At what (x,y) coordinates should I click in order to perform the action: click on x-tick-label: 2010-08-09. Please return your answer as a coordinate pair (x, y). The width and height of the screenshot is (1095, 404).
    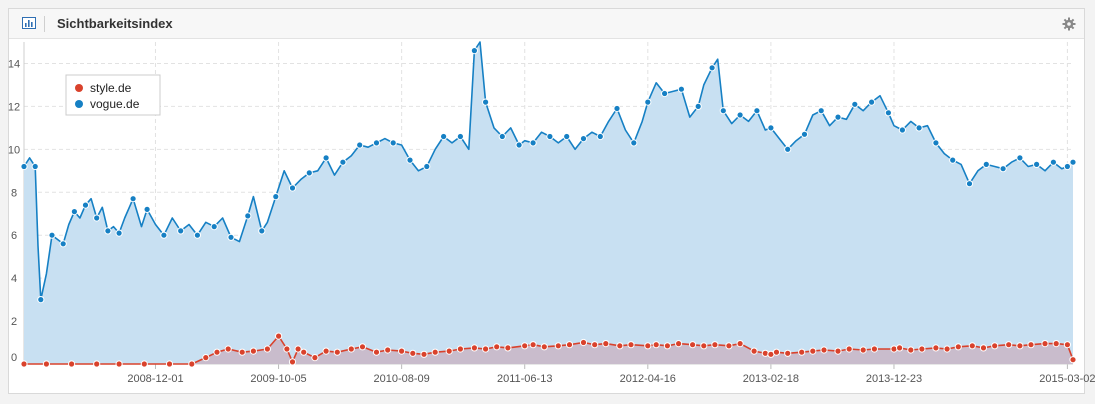
    Looking at the image, I should click on (401, 379).